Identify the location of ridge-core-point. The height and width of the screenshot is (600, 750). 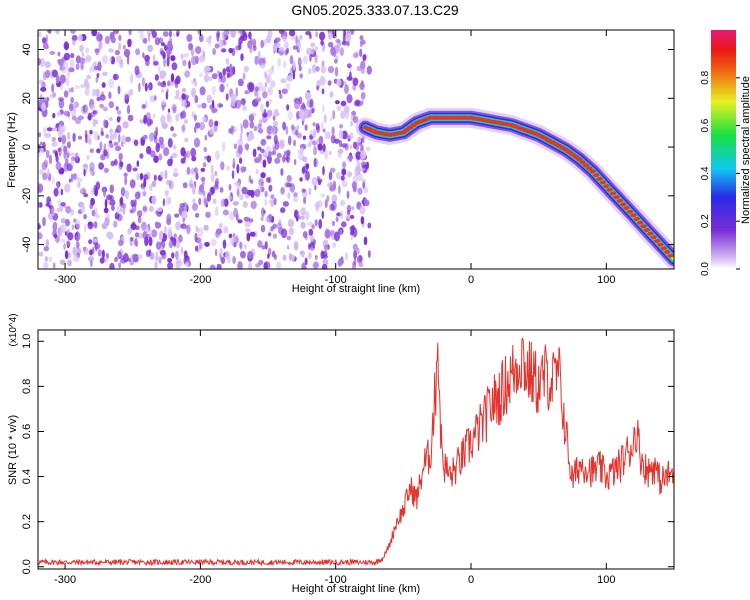
(660, 244).